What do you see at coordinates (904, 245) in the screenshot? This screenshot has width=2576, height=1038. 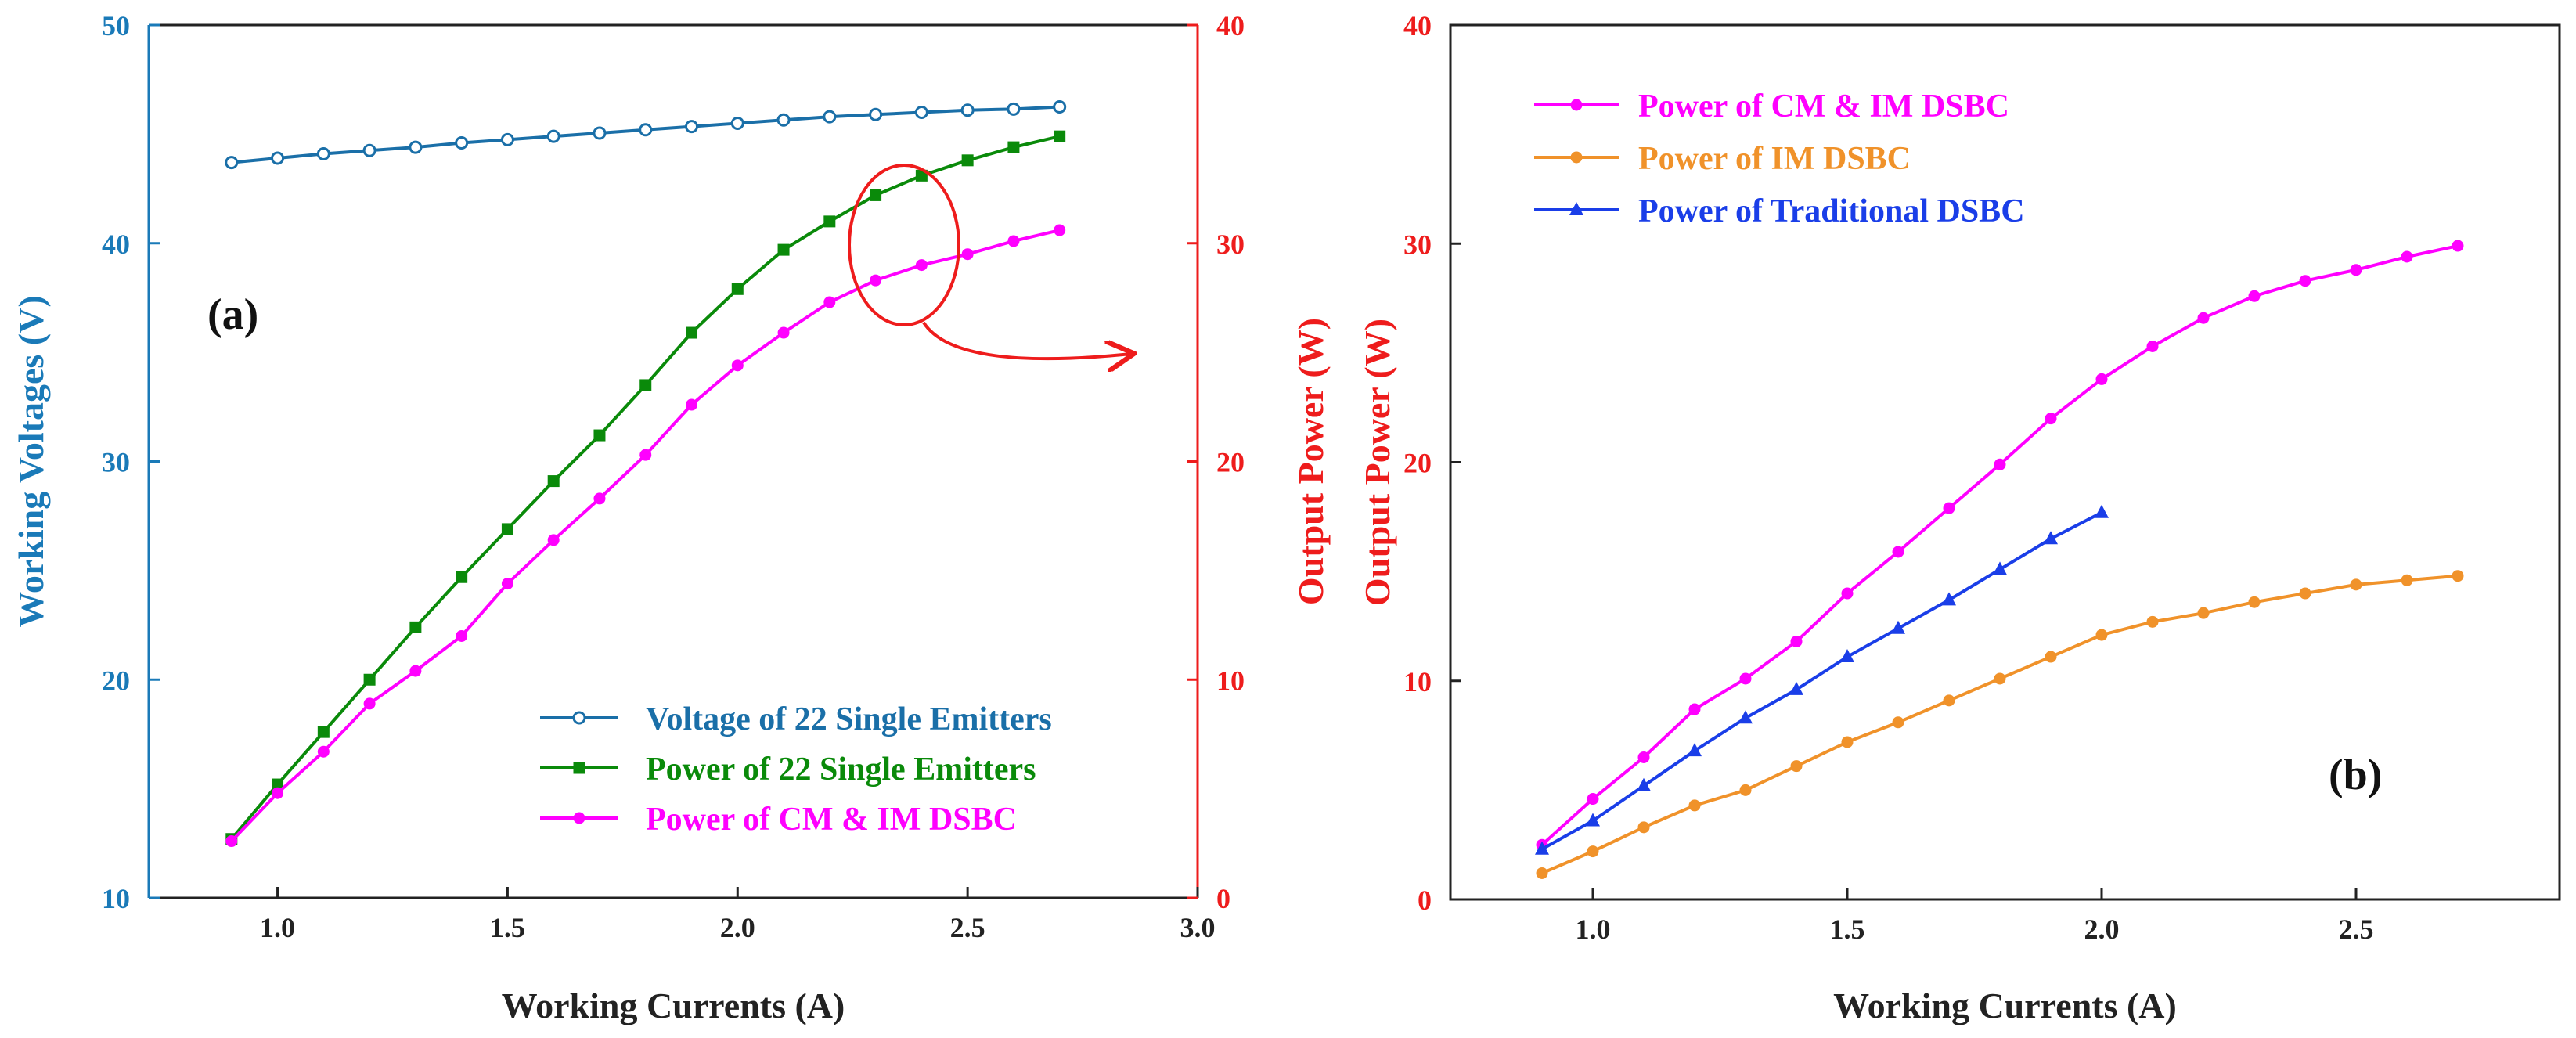 I see `panel-a-annotation-ellipse` at bounding box center [904, 245].